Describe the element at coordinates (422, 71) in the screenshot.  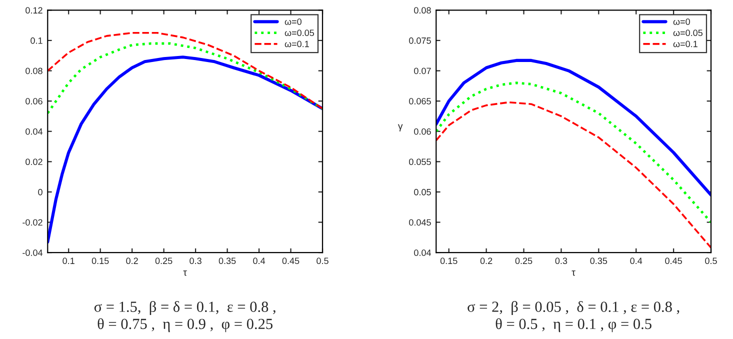
I see `y-tick-label: 0.07` at that location.